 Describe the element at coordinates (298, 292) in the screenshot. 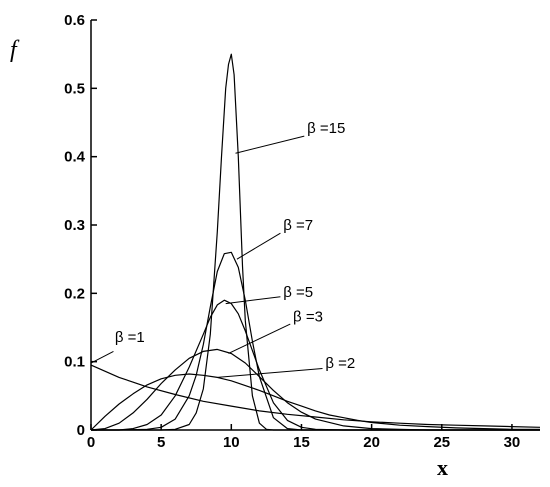

I see `series-label: β =5` at that location.